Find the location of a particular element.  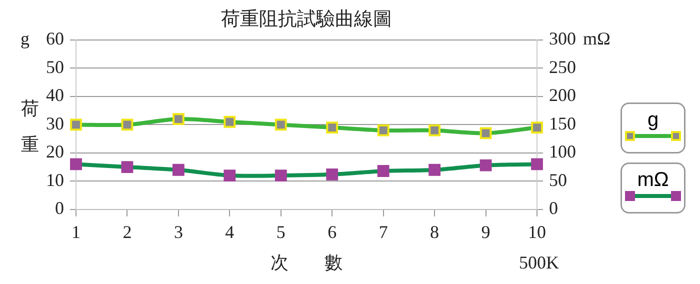

y2-tick-label: 100 is located at coordinates (562, 152).